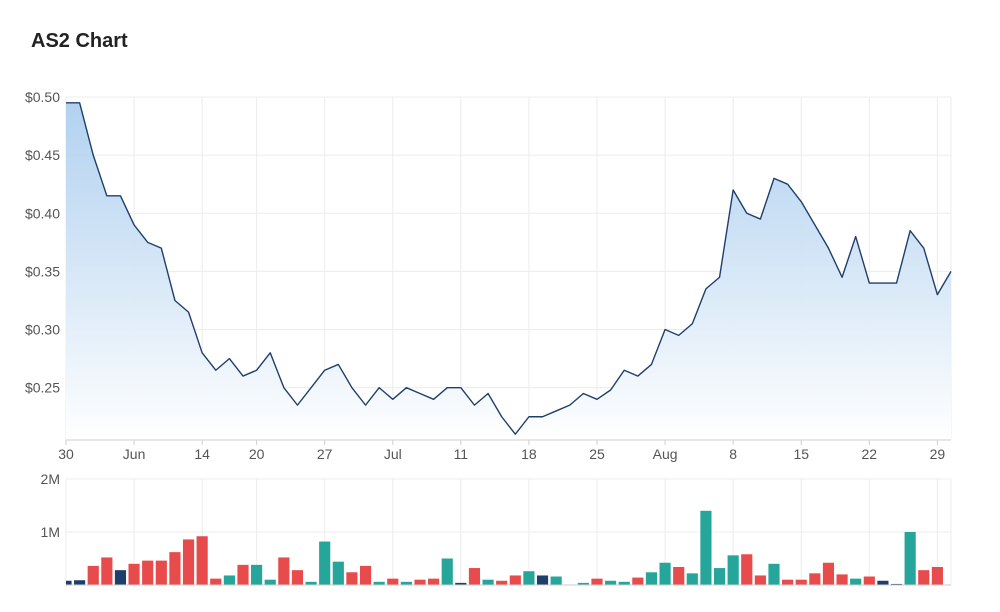  Describe the element at coordinates (665, 454) in the screenshot. I see `price-x-tick-label: Aug` at that location.